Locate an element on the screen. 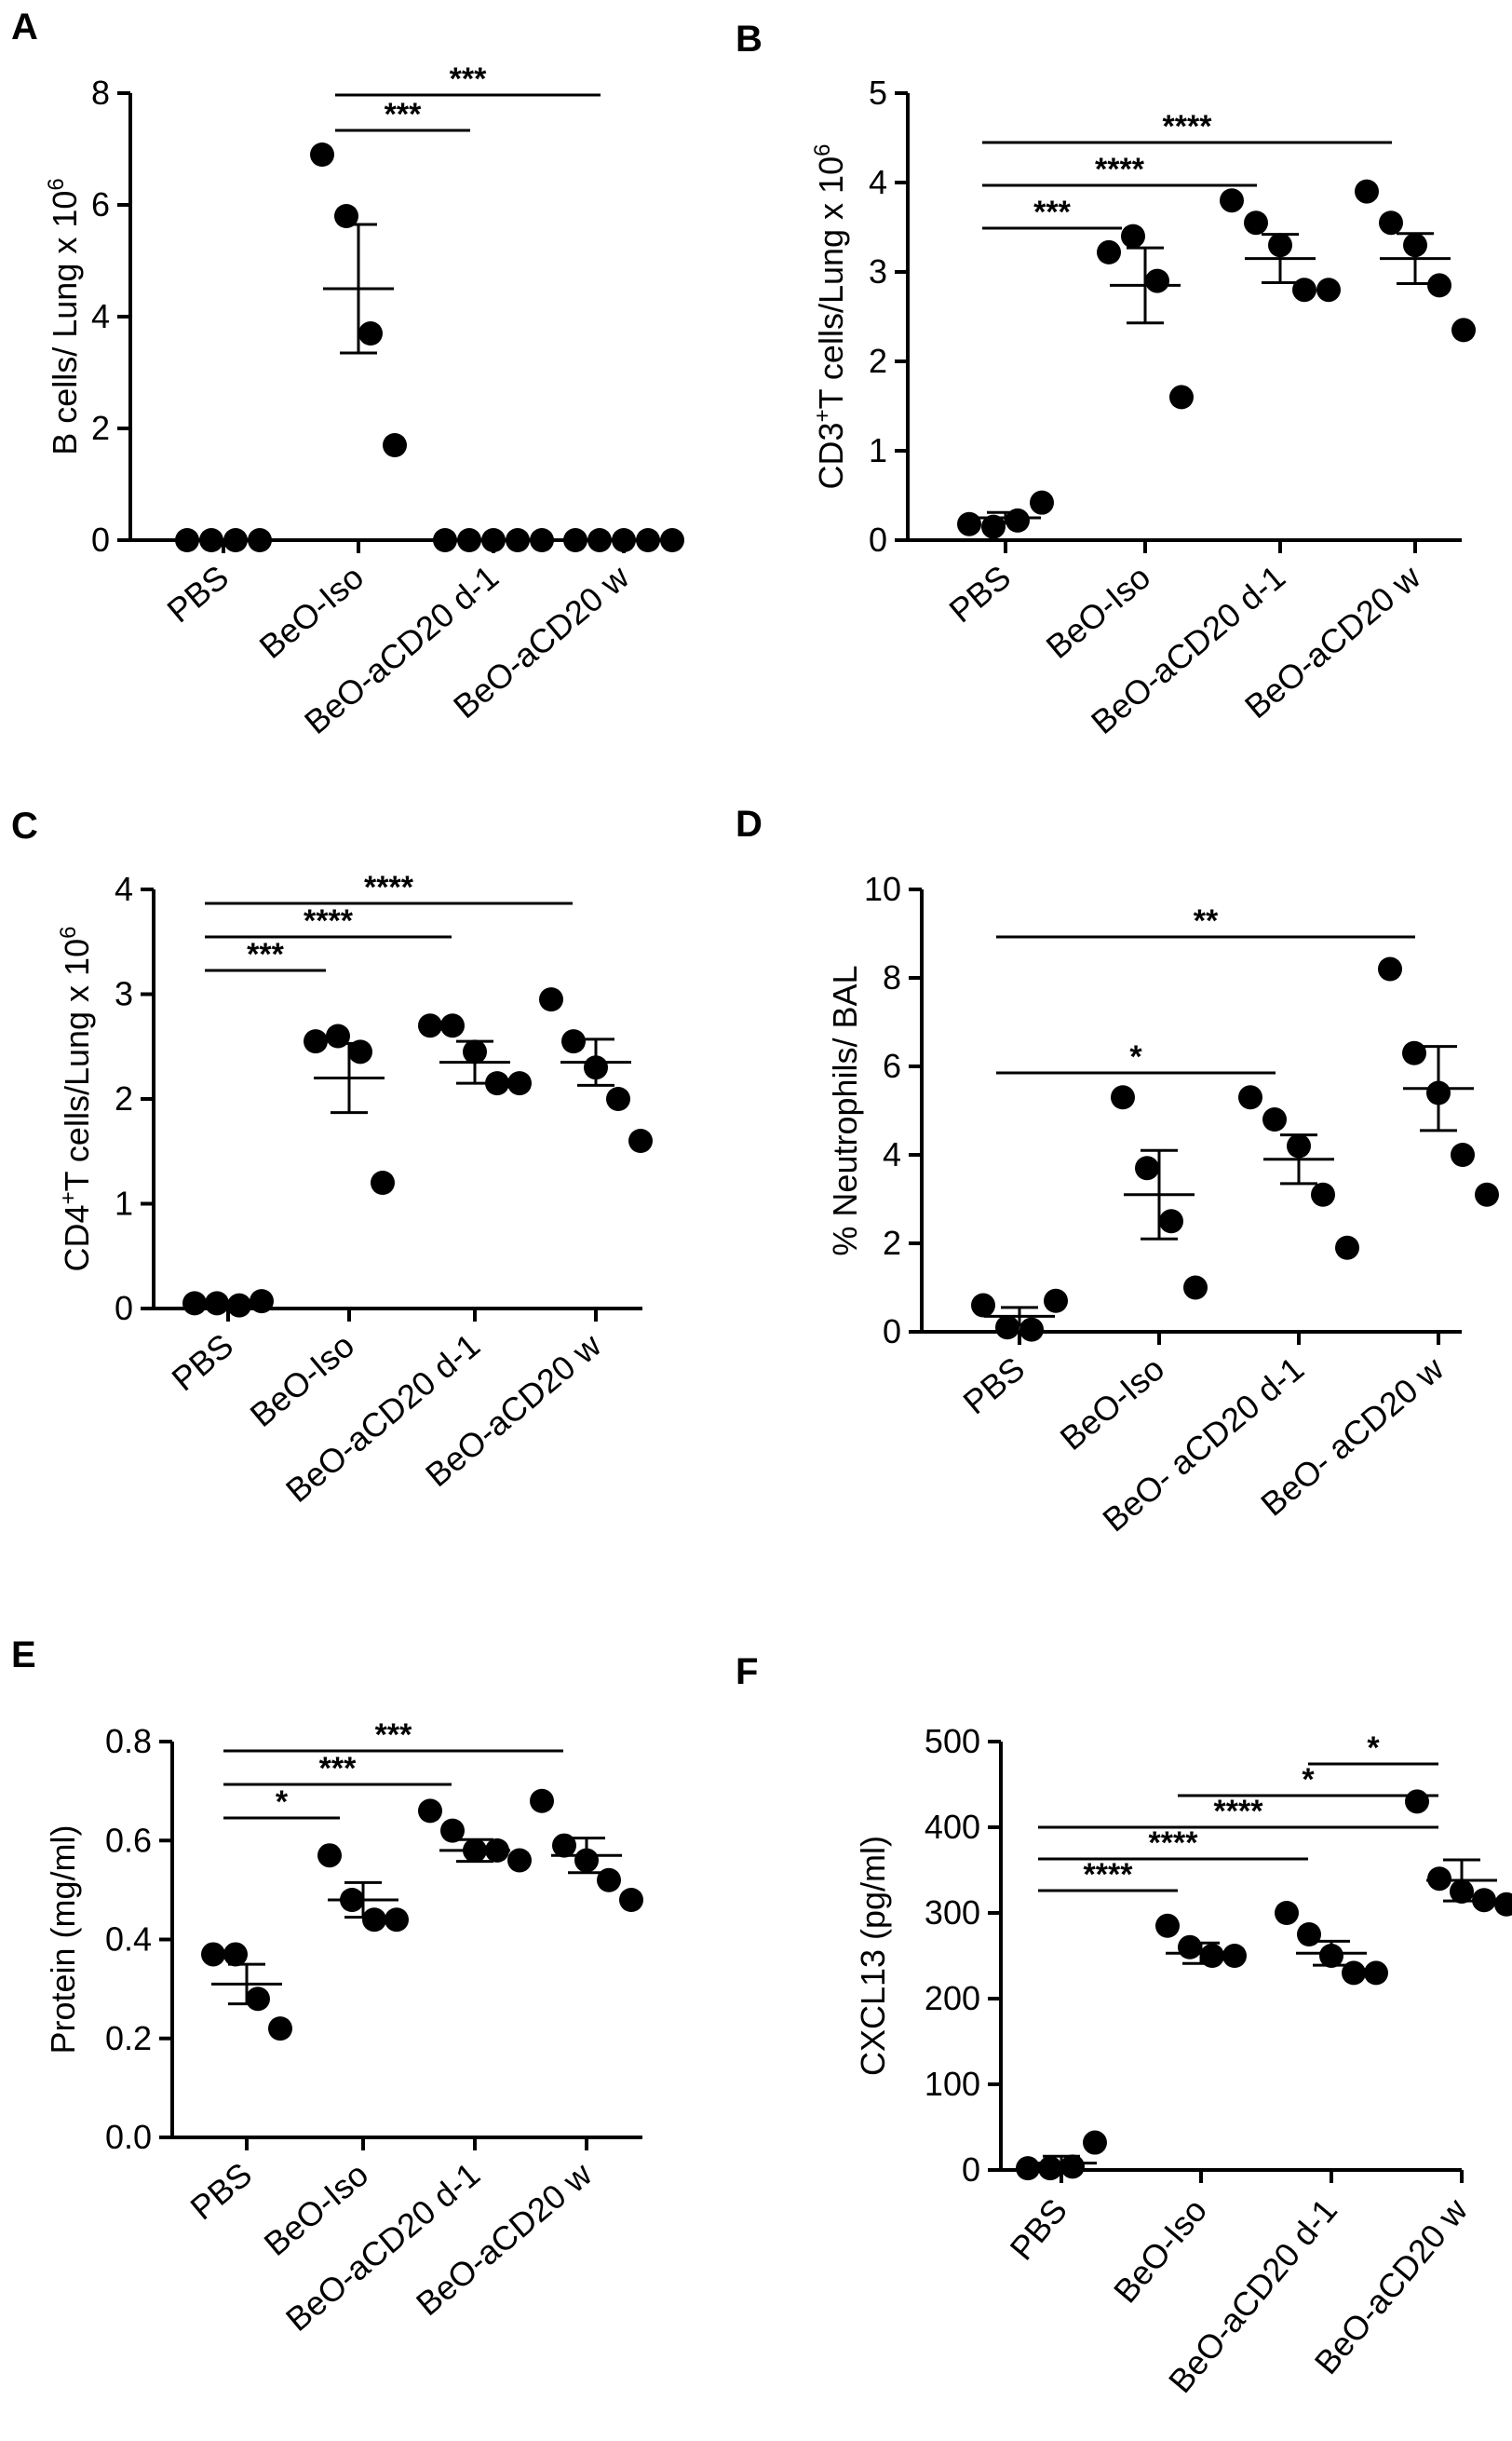 This screenshot has width=1512, height=2441. y-axis-label: CXCL13 (pg/ml) is located at coordinates (873, 1956).